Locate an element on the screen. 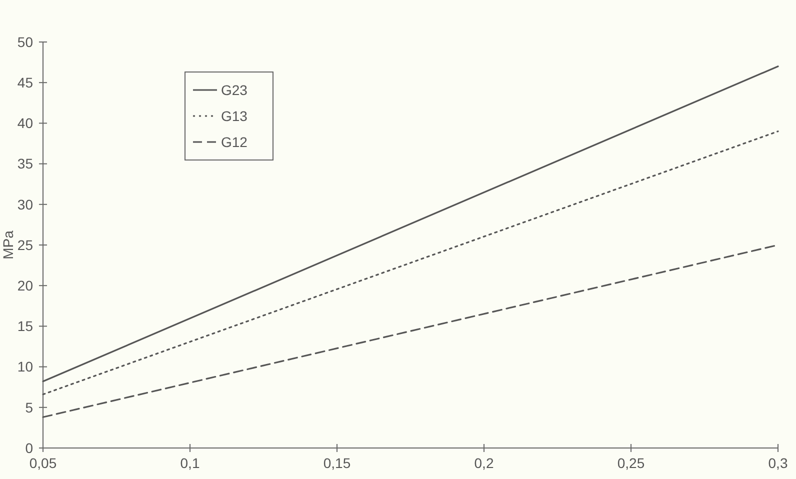 The height and width of the screenshot is (479, 796). y-tick-label: 25 is located at coordinates (25, 244).